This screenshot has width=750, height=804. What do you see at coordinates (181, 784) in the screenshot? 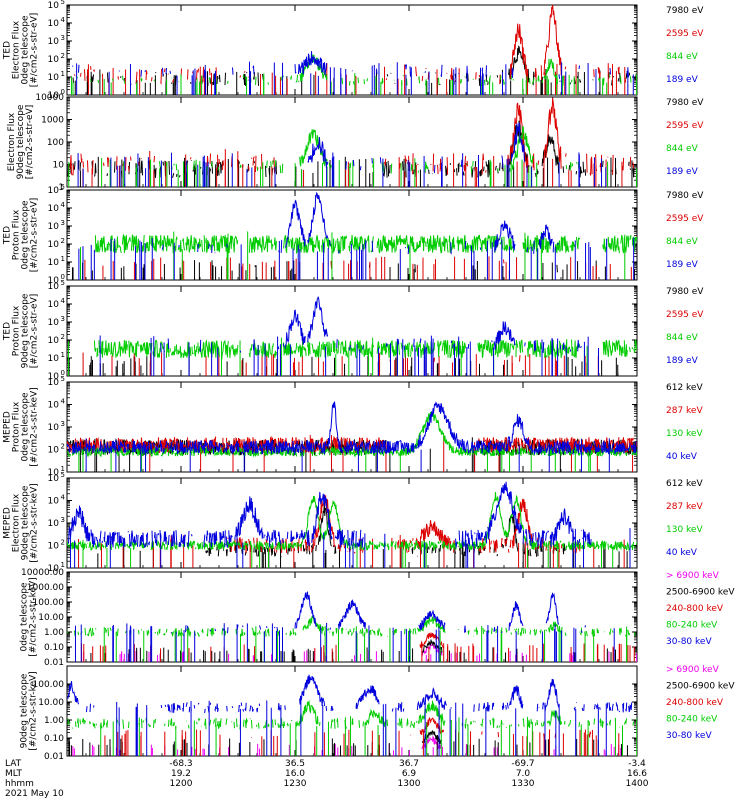
I see `x-tick-label-hhmm: 1200` at bounding box center [181, 784].